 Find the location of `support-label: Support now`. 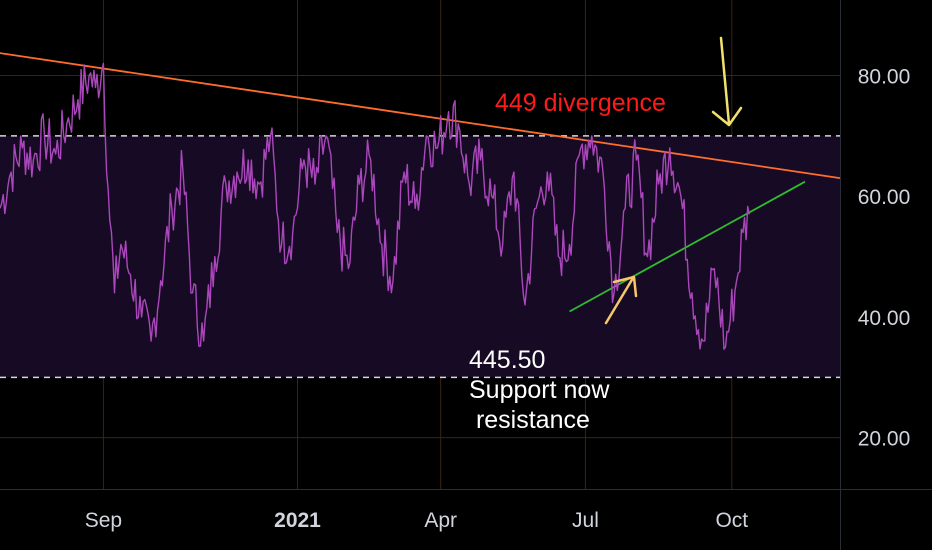

support-label: Support now is located at coordinates (539, 390).